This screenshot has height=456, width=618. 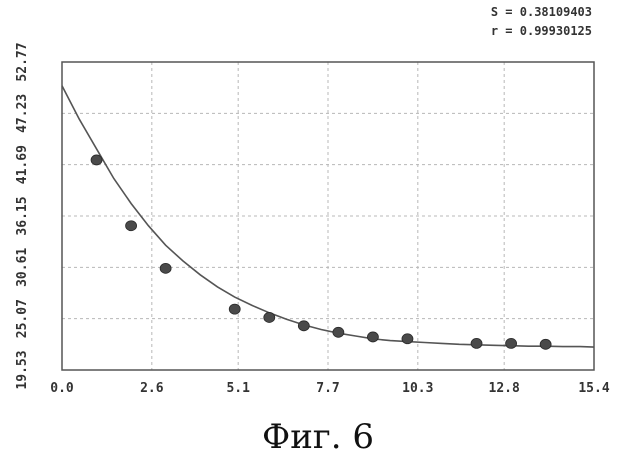 I want to click on x-tick-label: 7.7, so click(x=327, y=388).